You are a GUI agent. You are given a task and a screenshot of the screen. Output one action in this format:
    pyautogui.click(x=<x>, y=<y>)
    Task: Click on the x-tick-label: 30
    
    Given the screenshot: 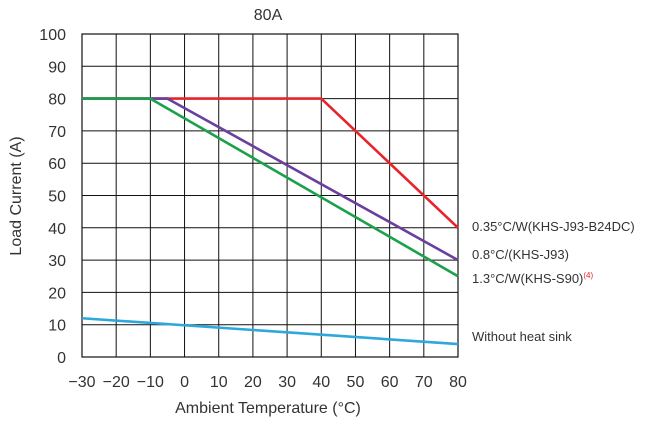 What is the action you would take?
    pyautogui.click(x=287, y=382)
    